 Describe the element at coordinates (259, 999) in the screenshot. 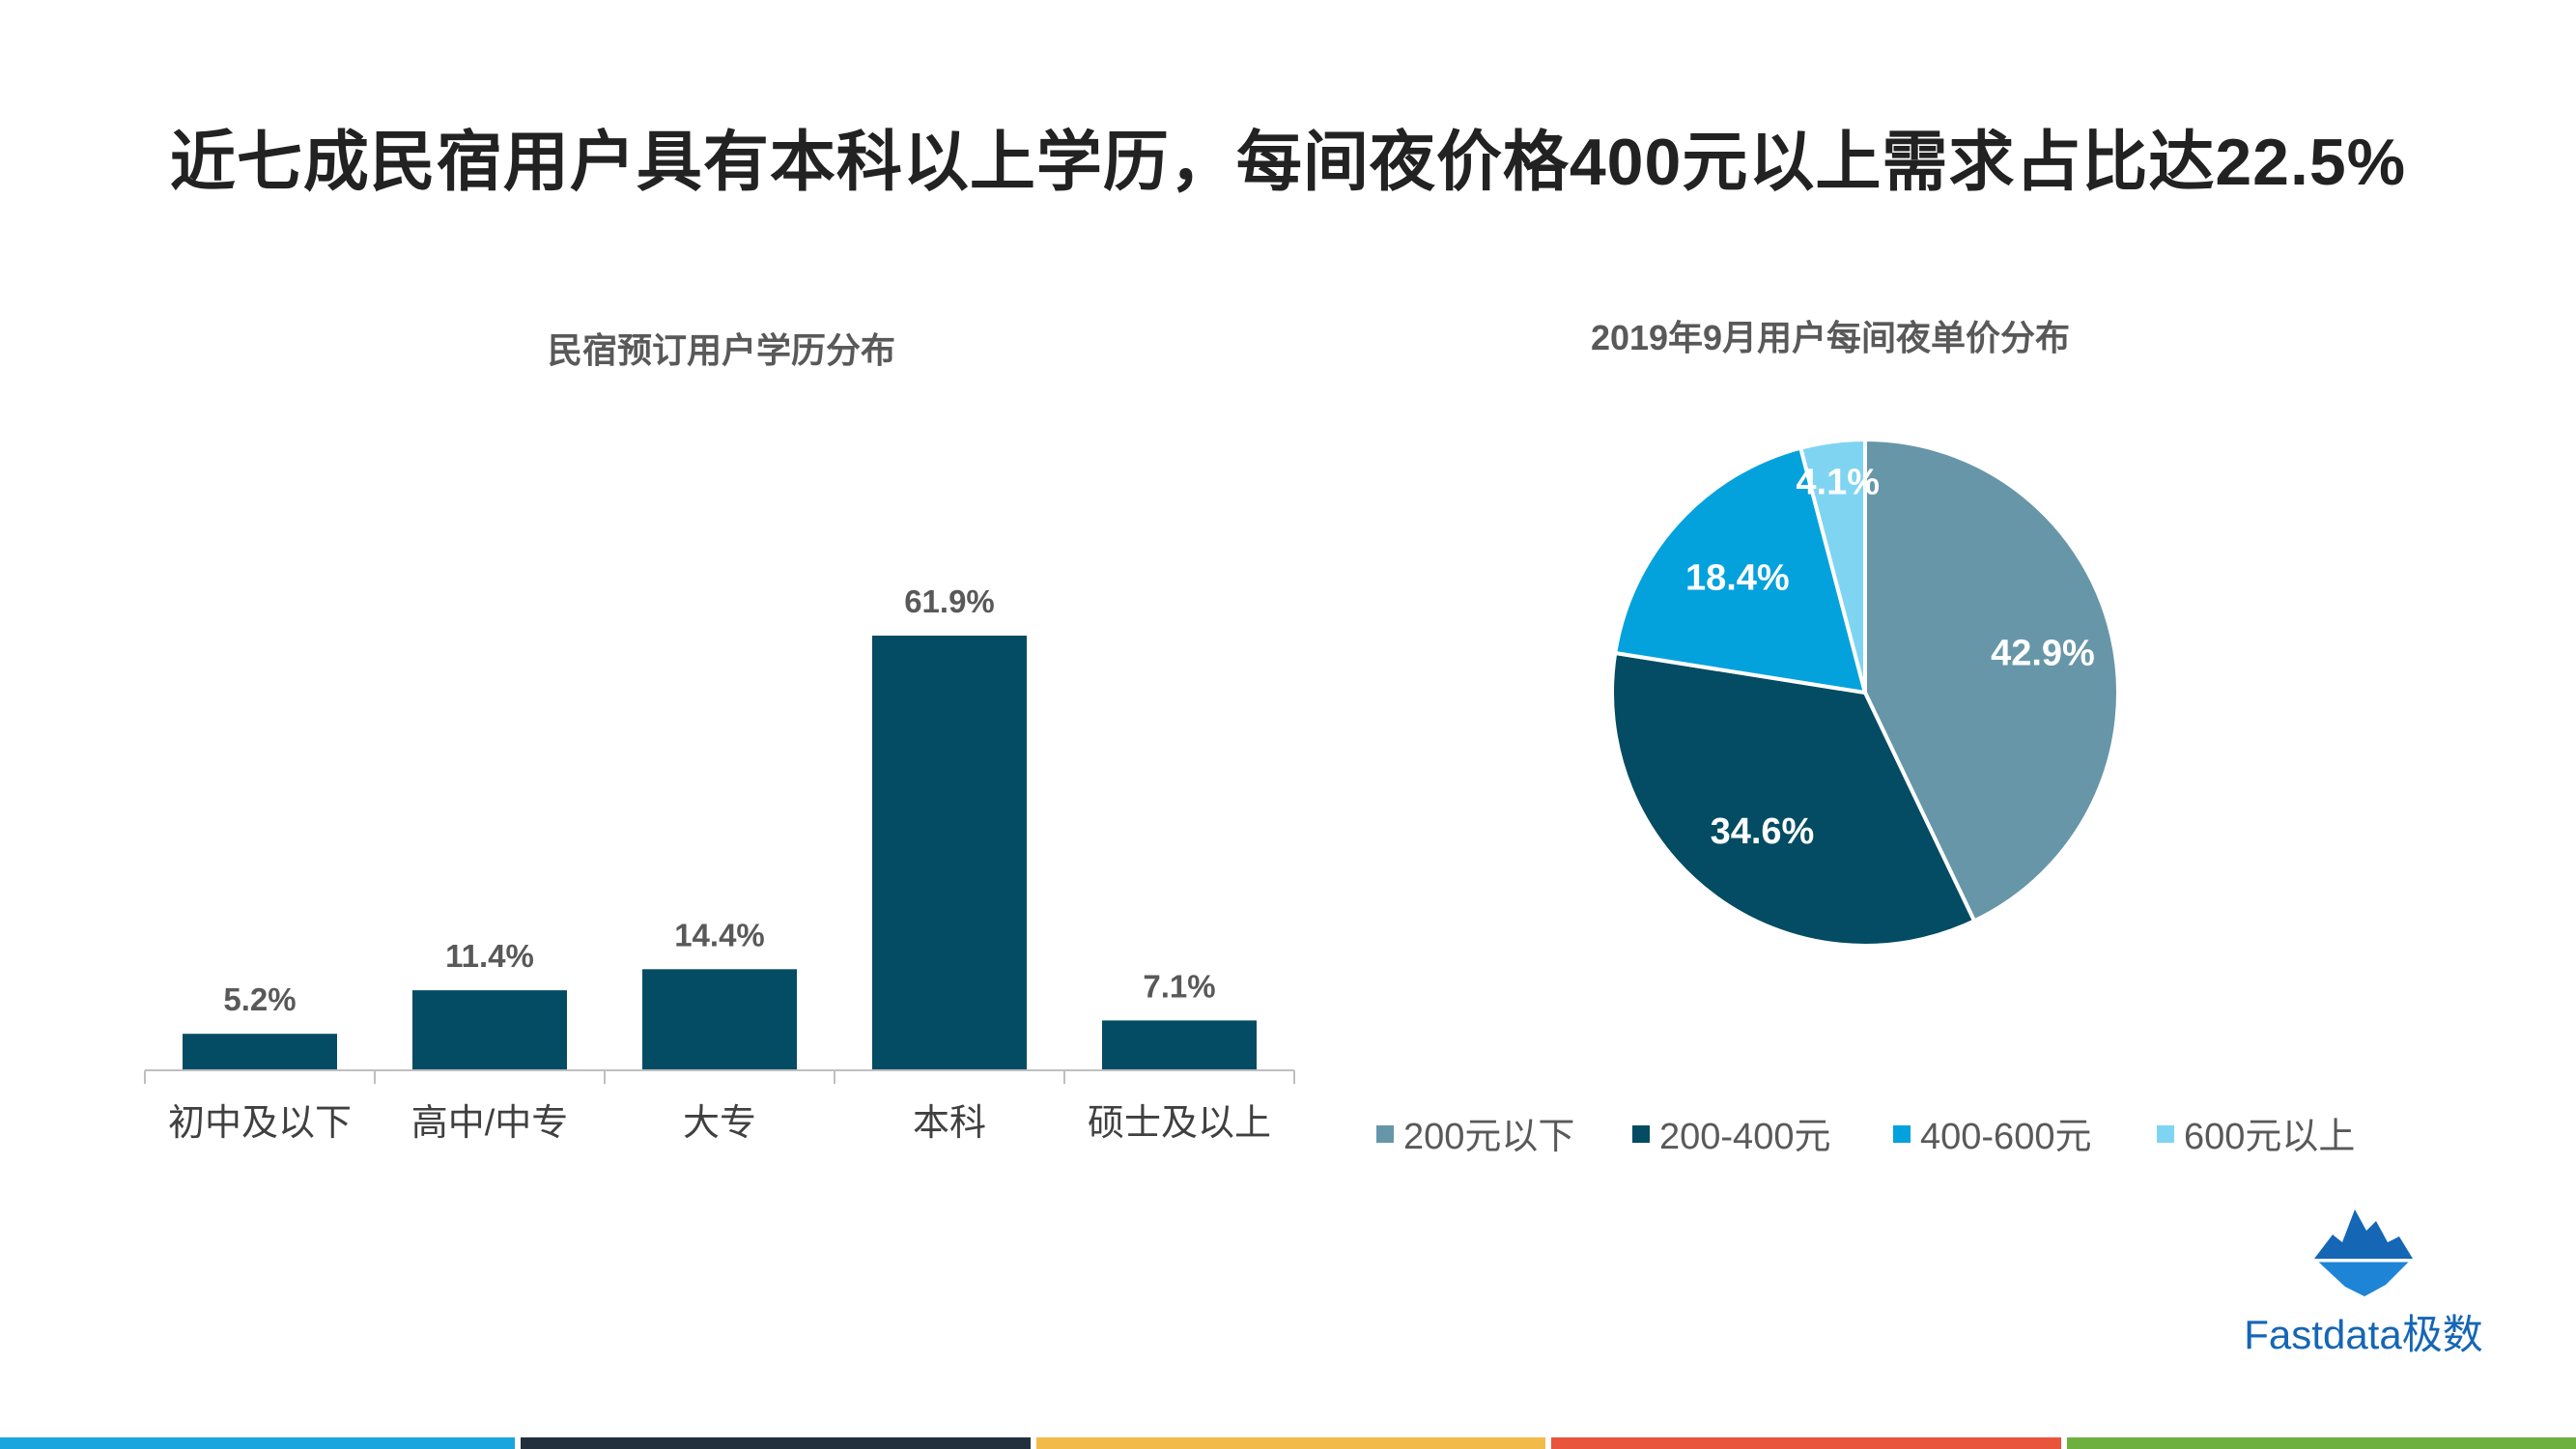

I see `bar-value-label: 5.2%` at that location.